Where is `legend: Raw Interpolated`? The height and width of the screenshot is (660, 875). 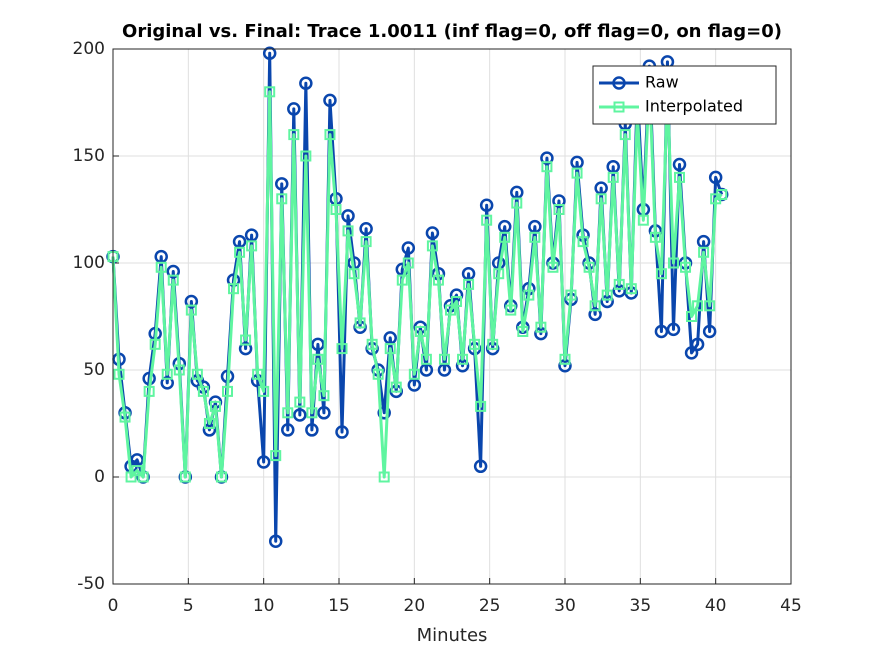 legend: Raw Interpolated is located at coordinates (684, 95).